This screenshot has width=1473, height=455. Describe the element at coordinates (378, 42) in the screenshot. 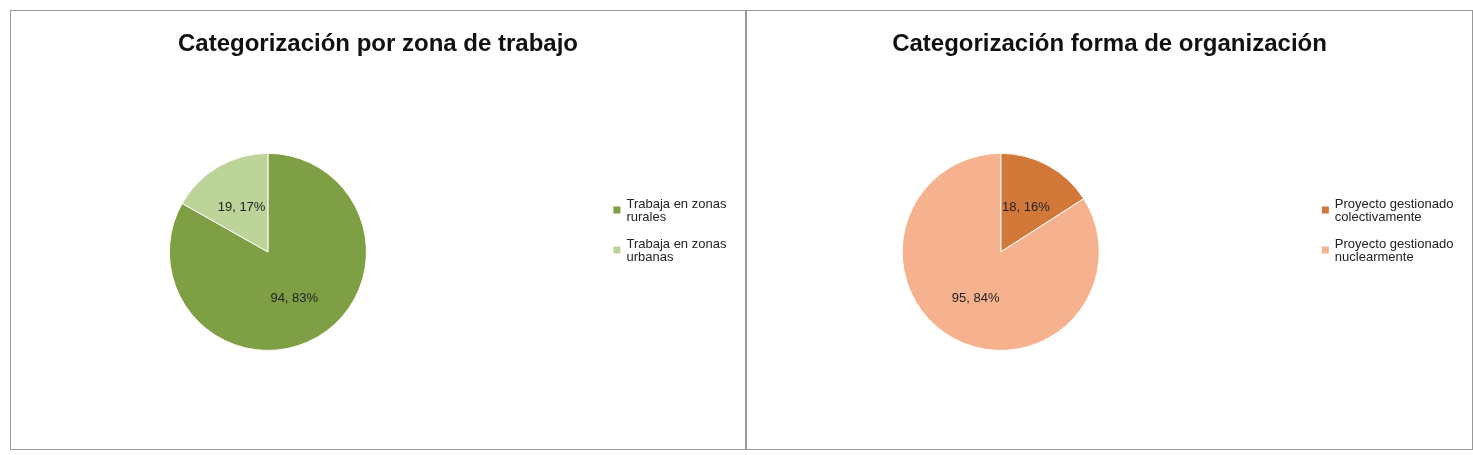

I see `chart-title: Categorización por zona de trabajo` at that location.